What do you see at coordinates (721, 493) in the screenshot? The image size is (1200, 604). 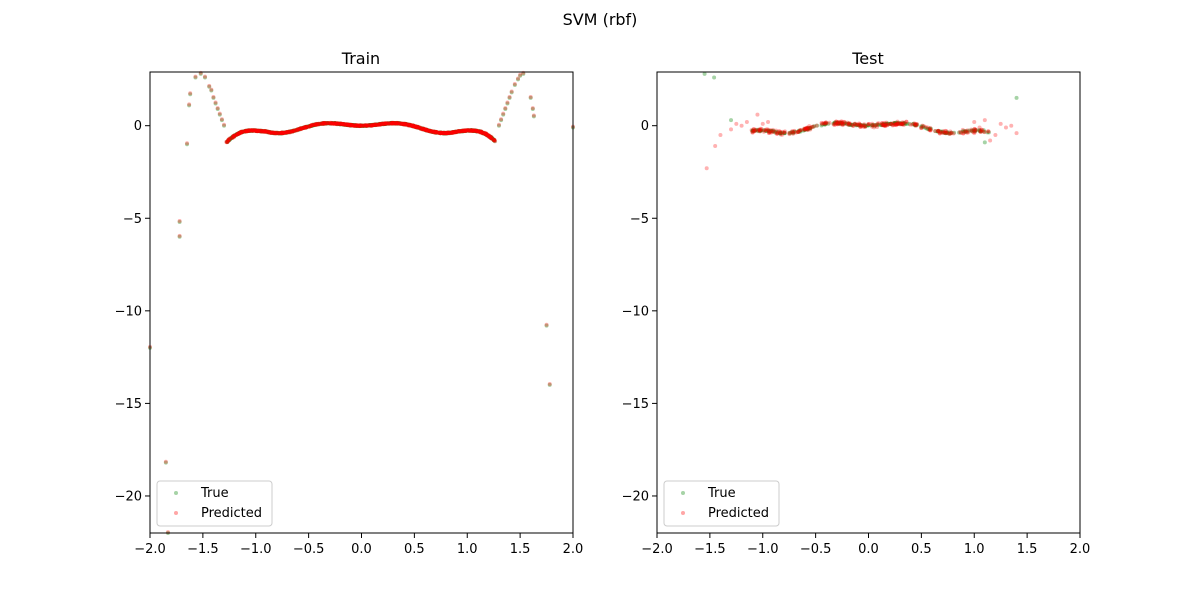 I see `test-legend-true-label: True` at bounding box center [721, 493].